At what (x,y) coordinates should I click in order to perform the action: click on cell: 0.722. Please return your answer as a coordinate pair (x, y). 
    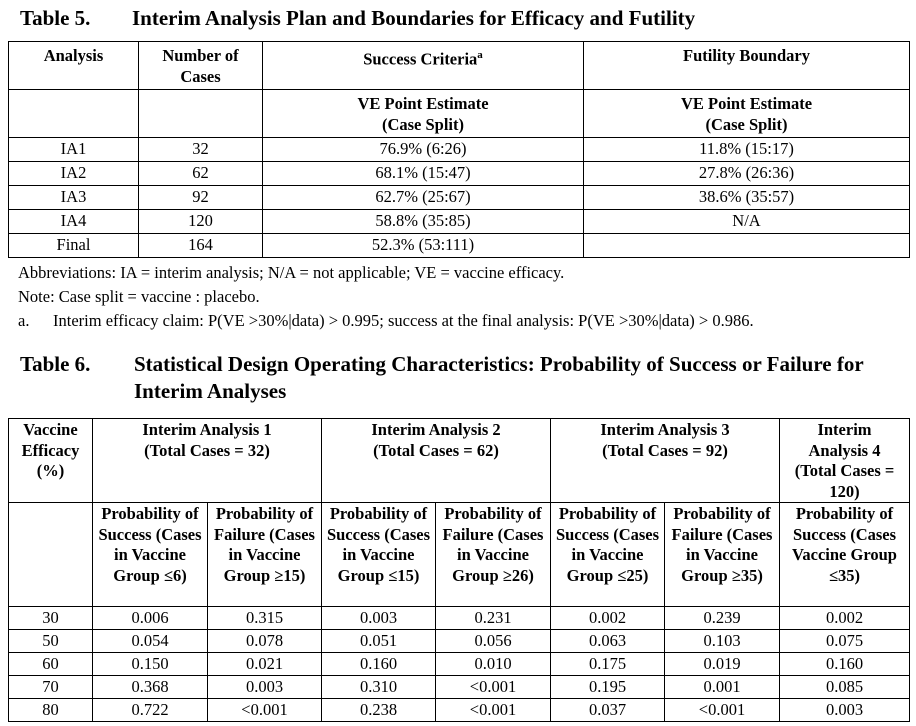
    Looking at the image, I should click on (150, 710).